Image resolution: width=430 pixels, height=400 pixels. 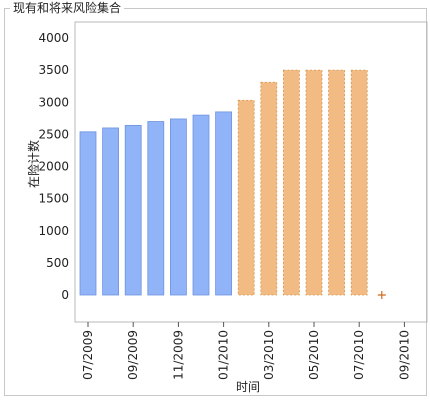 What do you see at coordinates (269, 355) in the screenshot?
I see `x-tick-label: 03/2010` at bounding box center [269, 355].